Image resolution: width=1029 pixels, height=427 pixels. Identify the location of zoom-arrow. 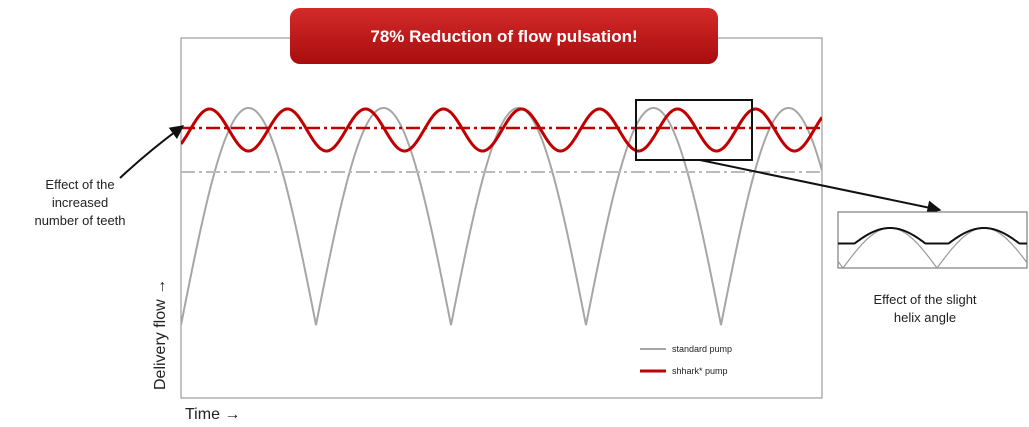
(820, 187).